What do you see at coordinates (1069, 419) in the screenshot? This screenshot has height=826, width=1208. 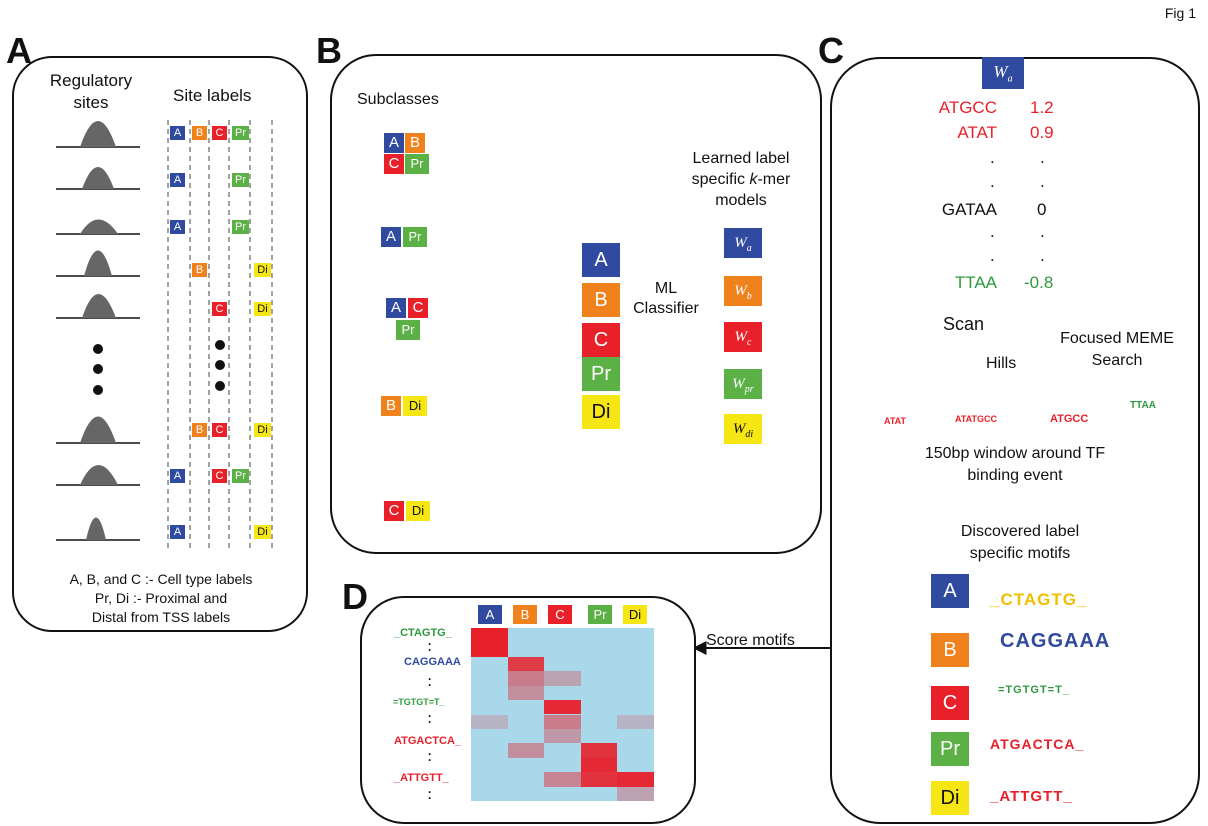 I see `site-atgcc: ATGCC` at bounding box center [1069, 419].